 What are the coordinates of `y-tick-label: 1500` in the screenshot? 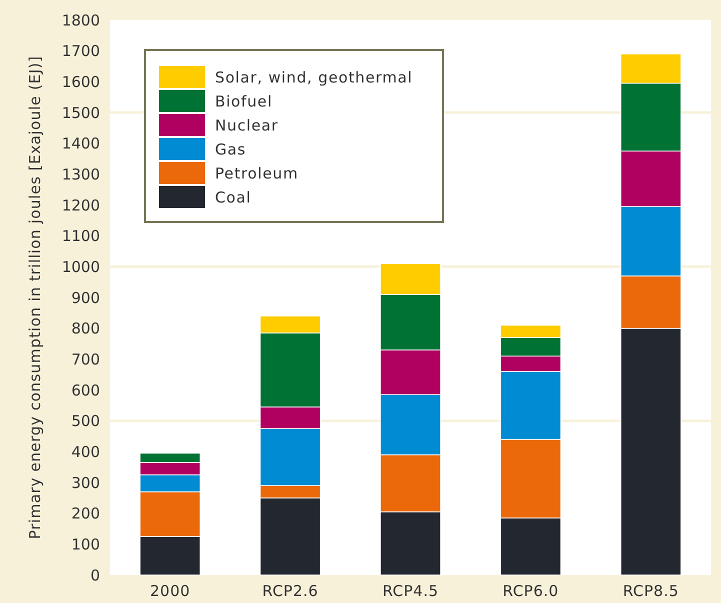 It's located at (81, 113).